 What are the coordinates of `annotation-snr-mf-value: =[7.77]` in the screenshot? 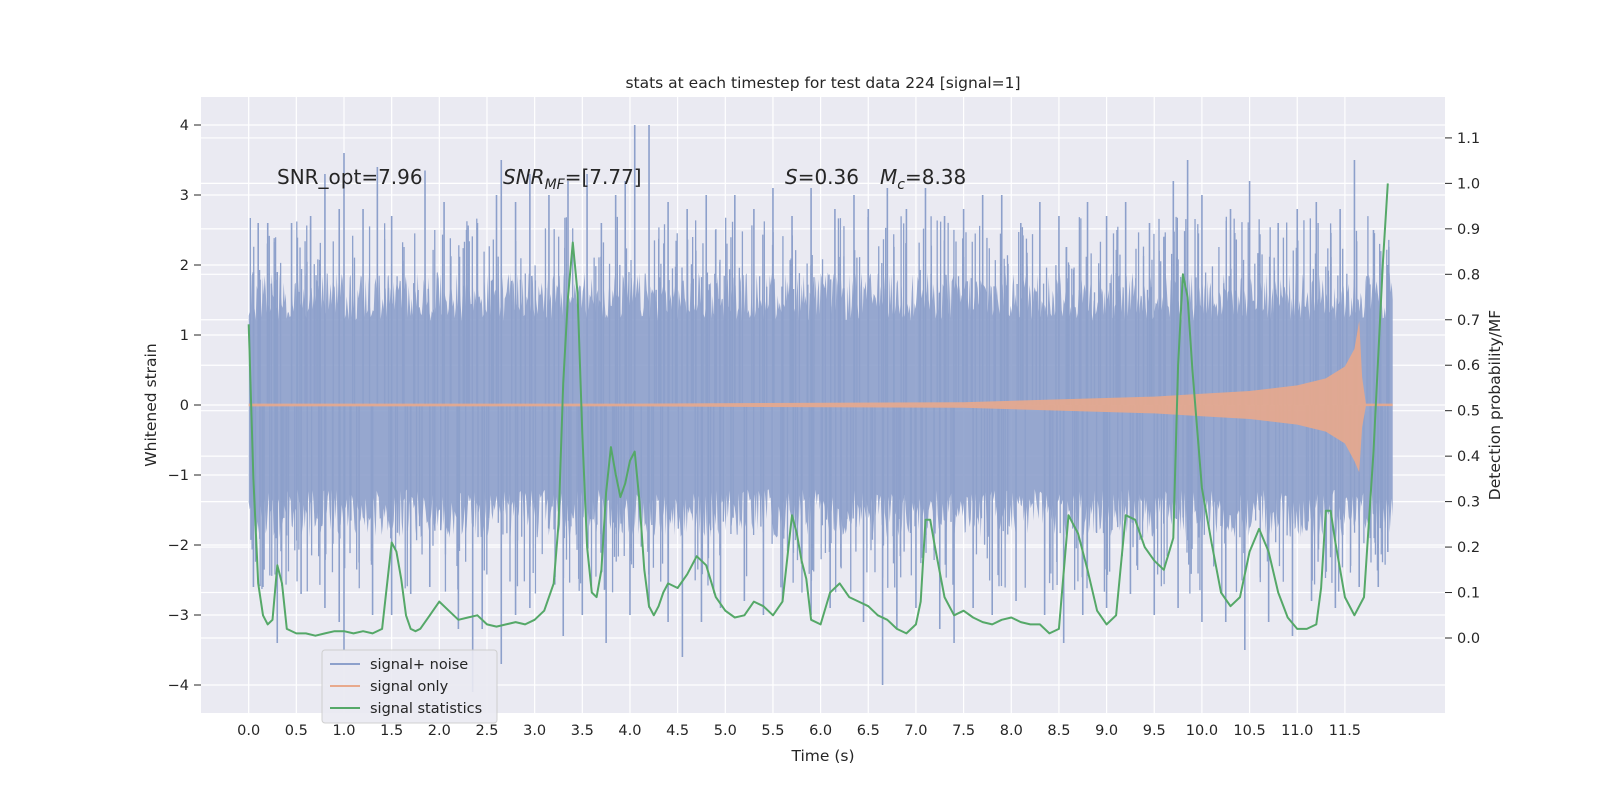 It's located at (603, 177).